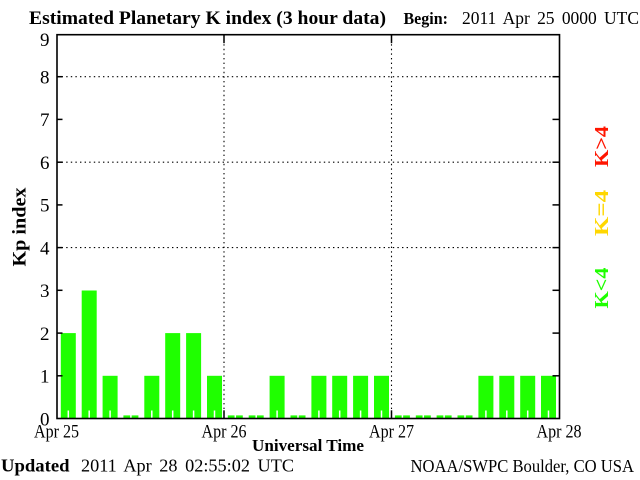 This screenshot has height=480, width=640. I want to click on svg-text: K>4, so click(602, 146).